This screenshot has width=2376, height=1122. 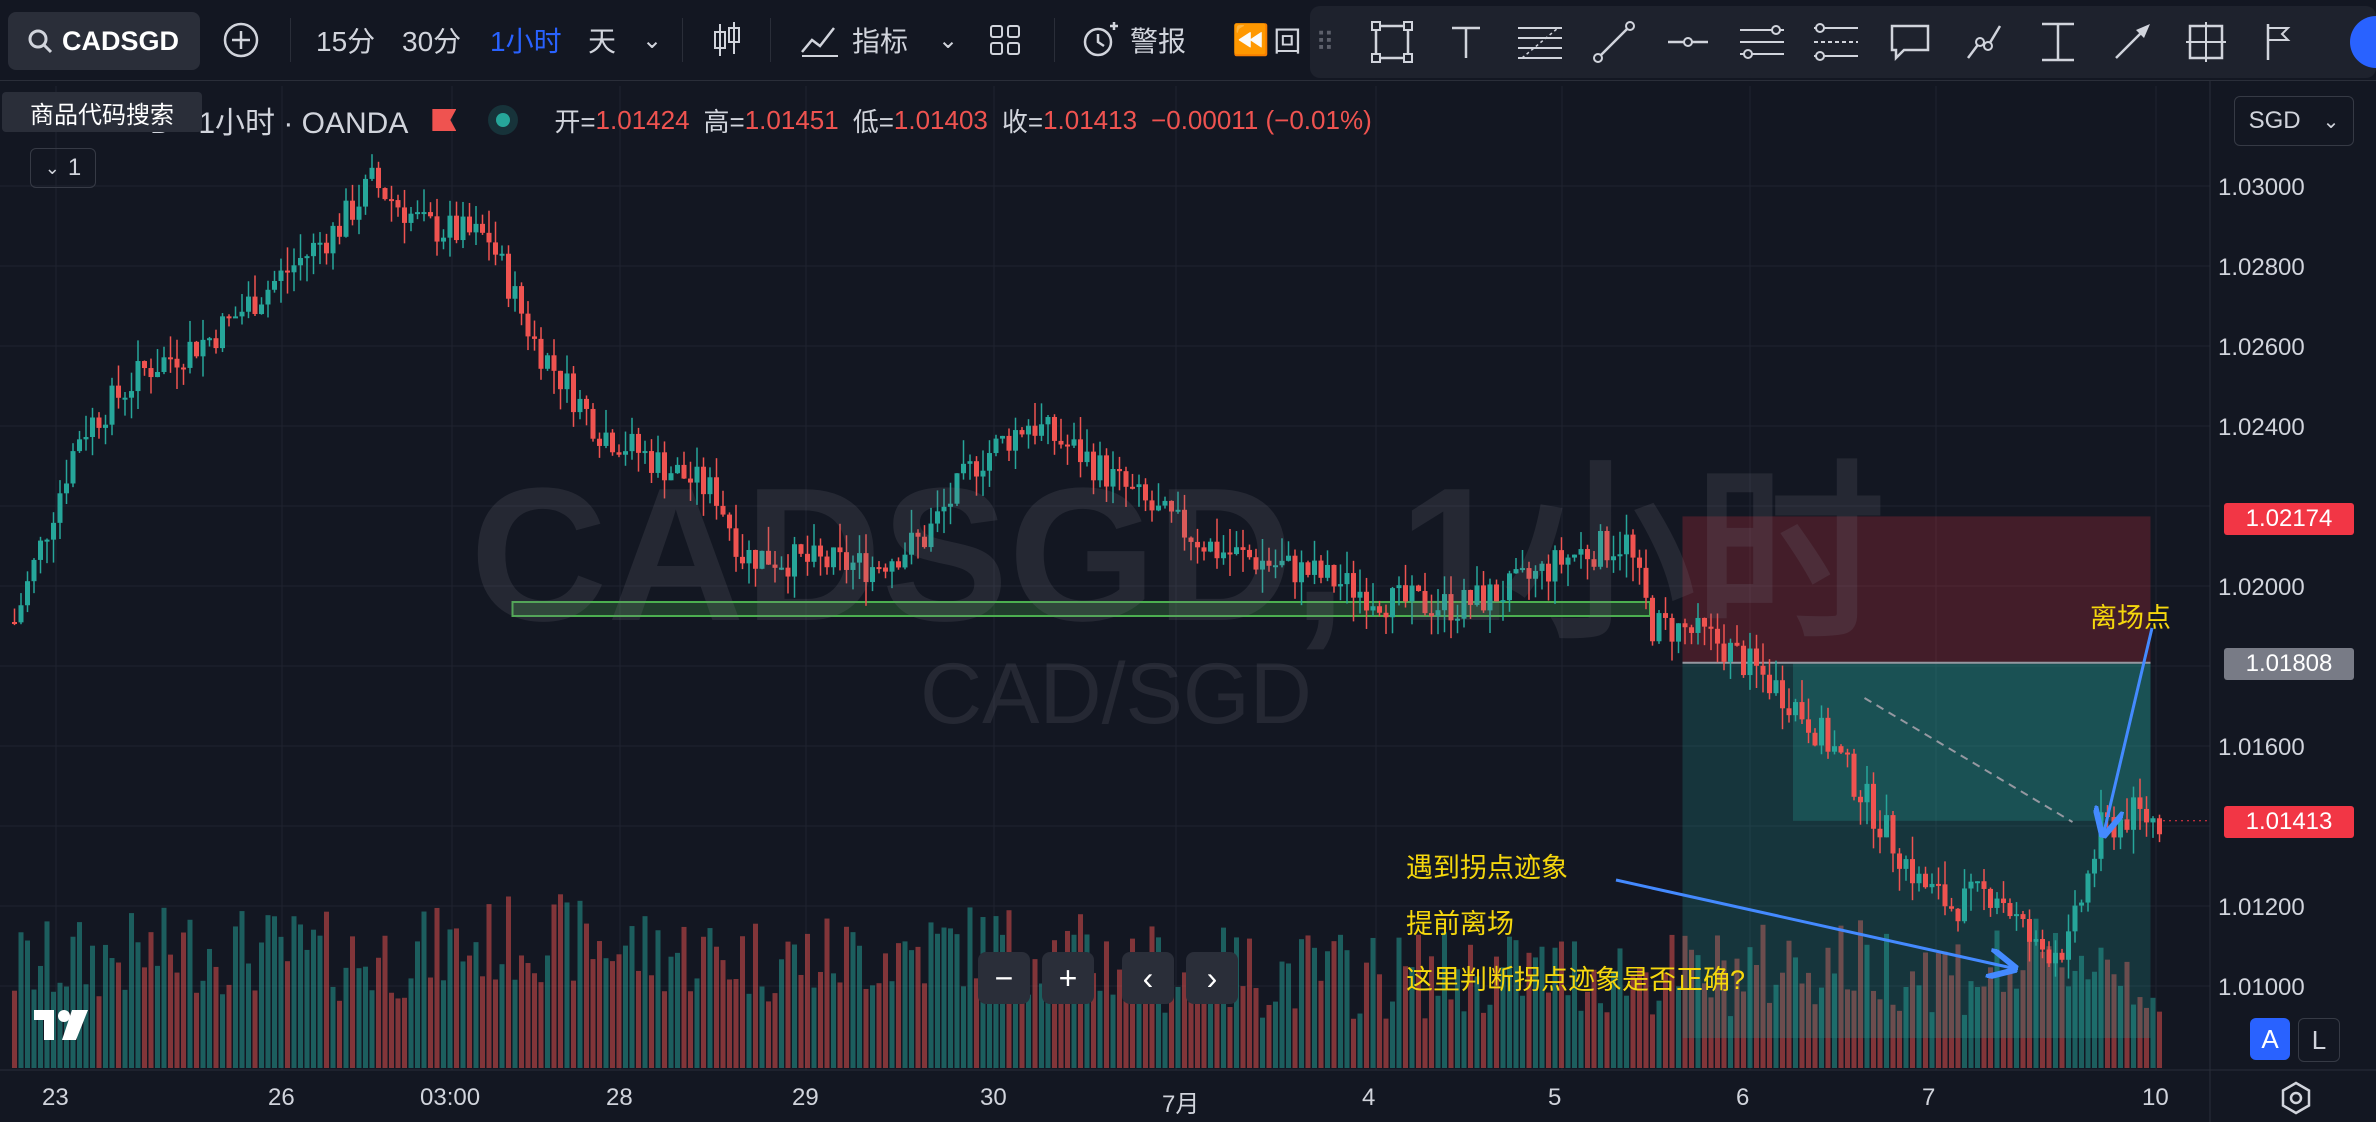 I want to click on trend-line-icon, so click(x=1614, y=42).